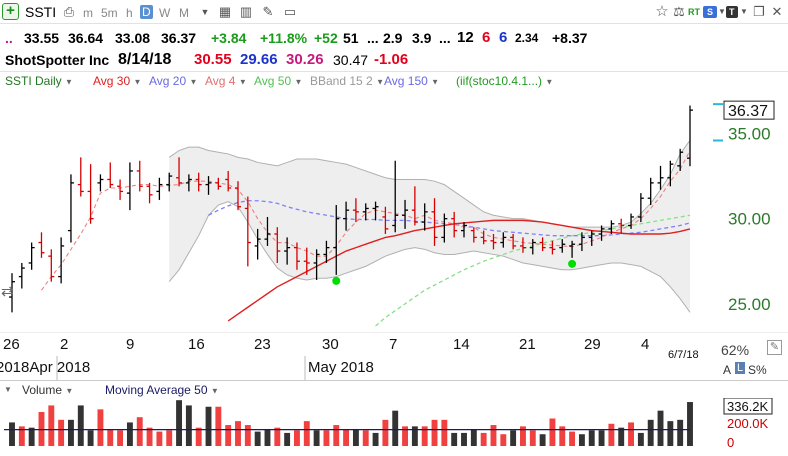  I want to click on arith-scale-label: A, so click(727, 370).